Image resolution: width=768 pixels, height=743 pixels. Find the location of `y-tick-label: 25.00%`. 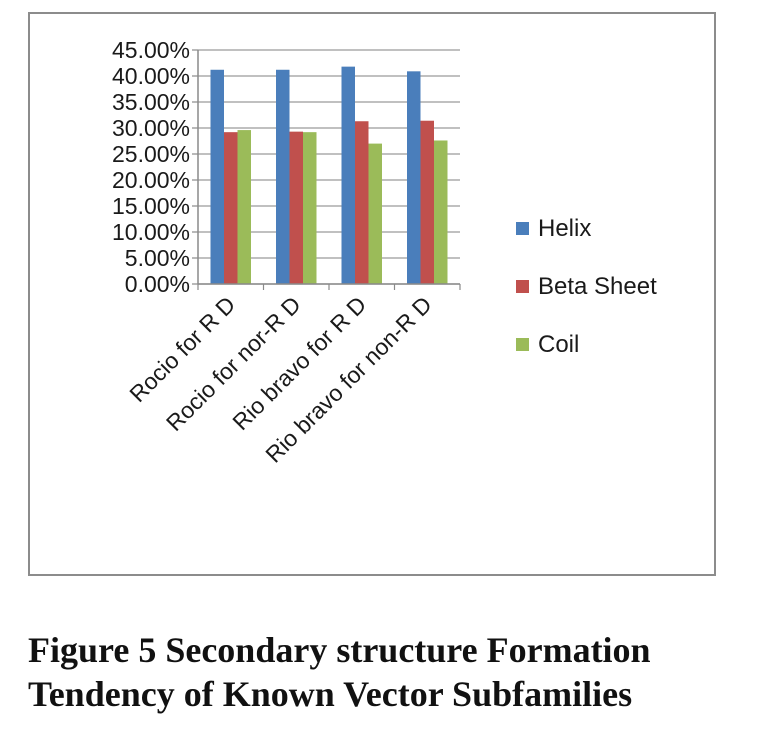

y-tick-label: 25.00% is located at coordinates (151, 154).